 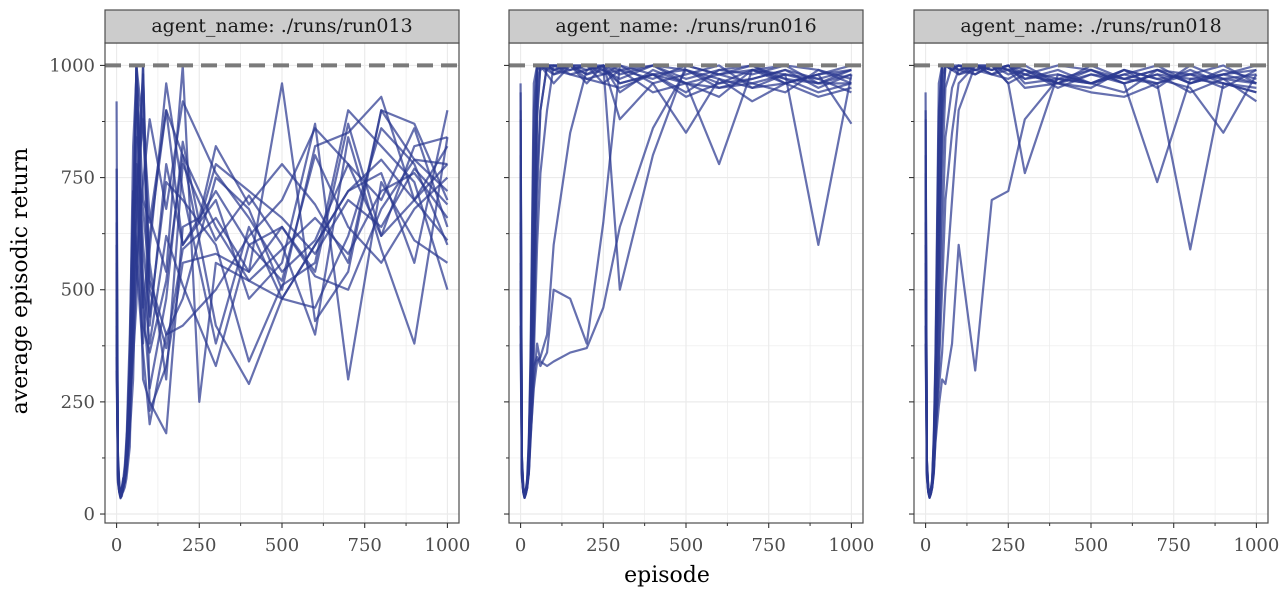 What do you see at coordinates (78, 178) in the screenshot?
I see `y-tick-label: 750` at bounding box center [78, 178].